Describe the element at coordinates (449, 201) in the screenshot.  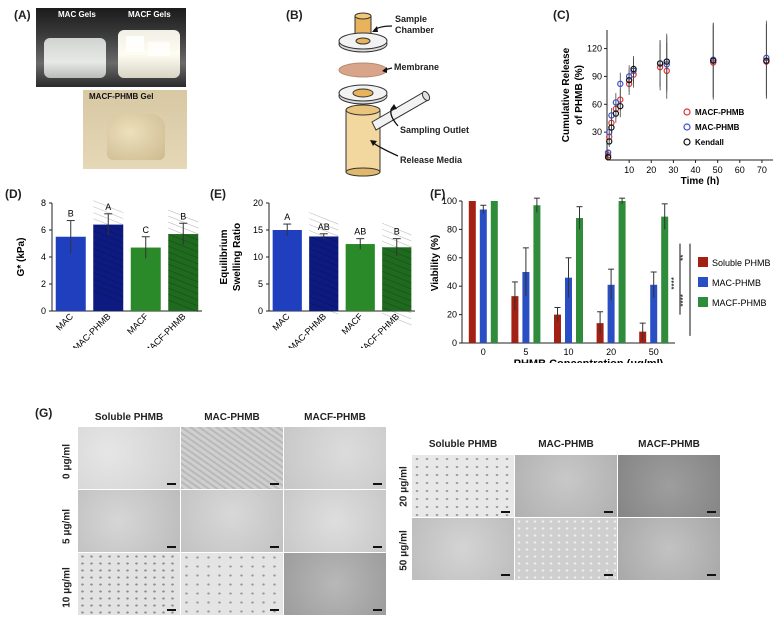
I see `f-y-tick-label: 100` at that location.